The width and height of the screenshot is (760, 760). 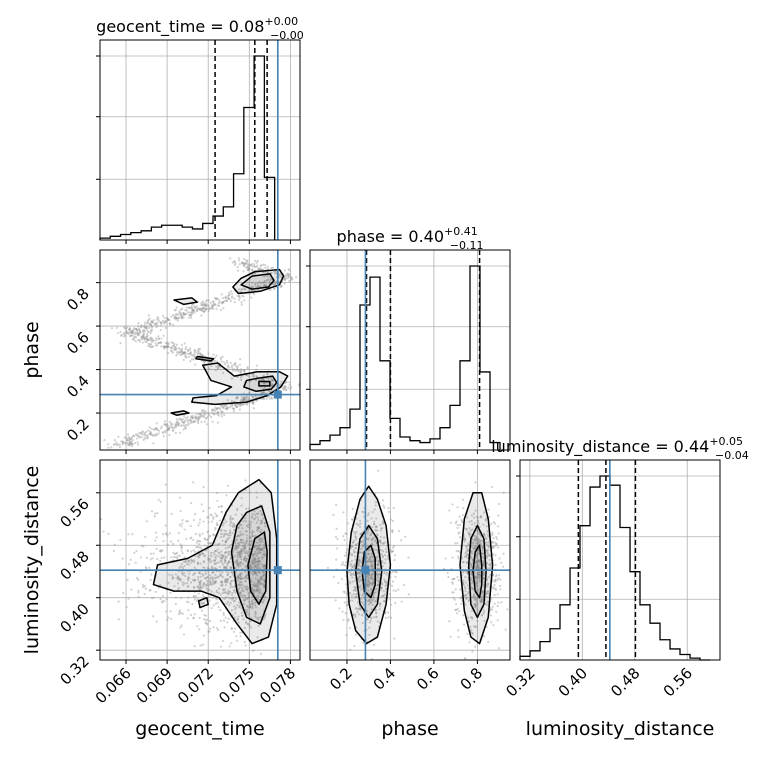 What do you see at coordinates (341, 679) in the screenshot?
I see `x-tick-label-phase: 0.2` at bounding box center [341, 679].